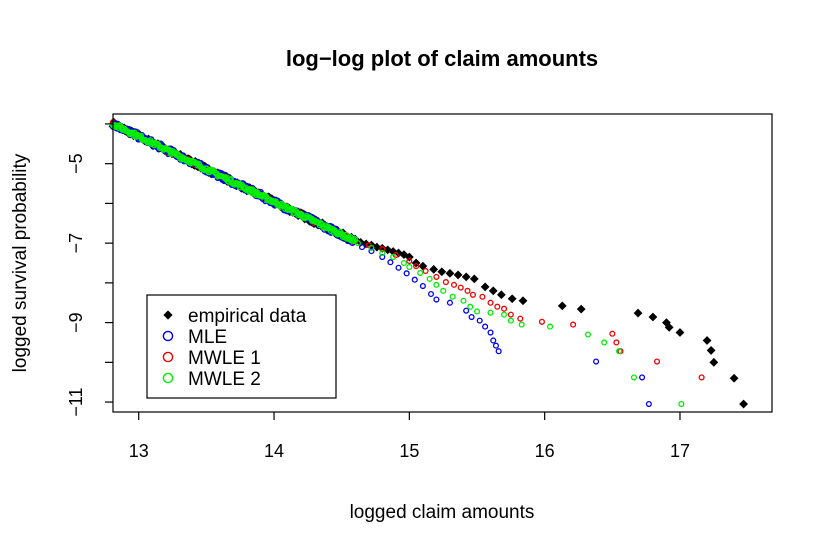  I want to click on y-axis: −5 −7 −9 −11, so click(89, 270).